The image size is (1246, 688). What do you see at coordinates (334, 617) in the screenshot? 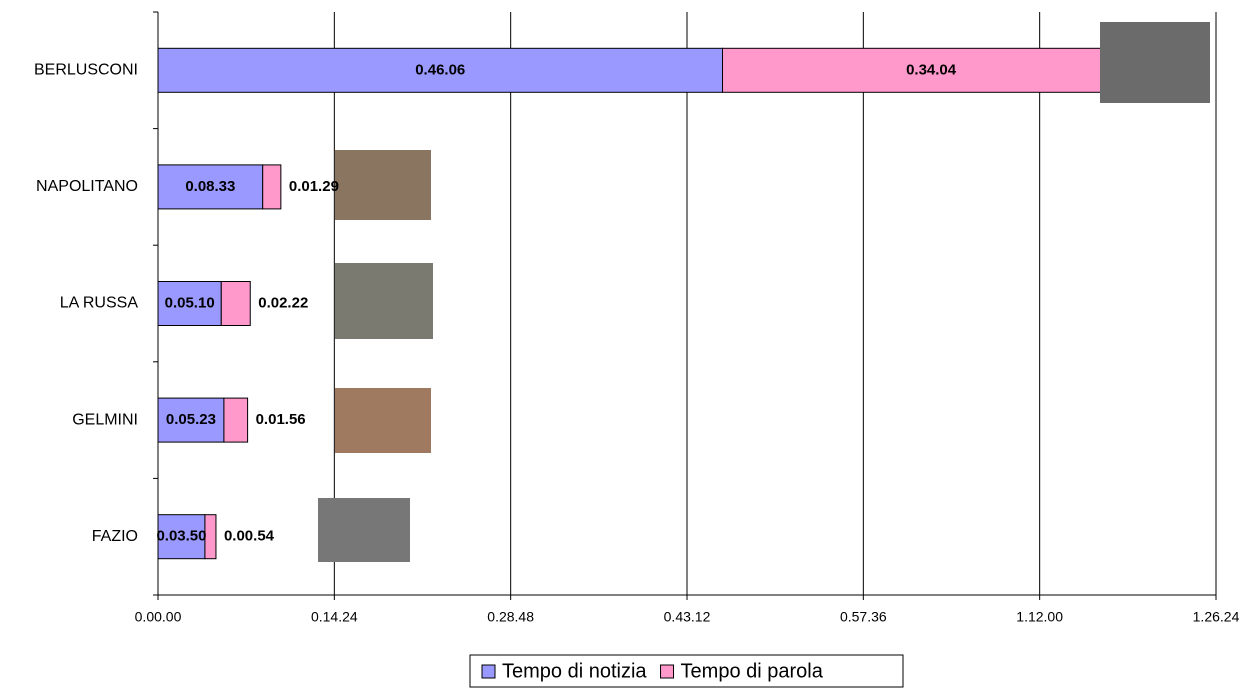
I see `x-tick-label: 0.14.24` at bounding box center [334, 617].